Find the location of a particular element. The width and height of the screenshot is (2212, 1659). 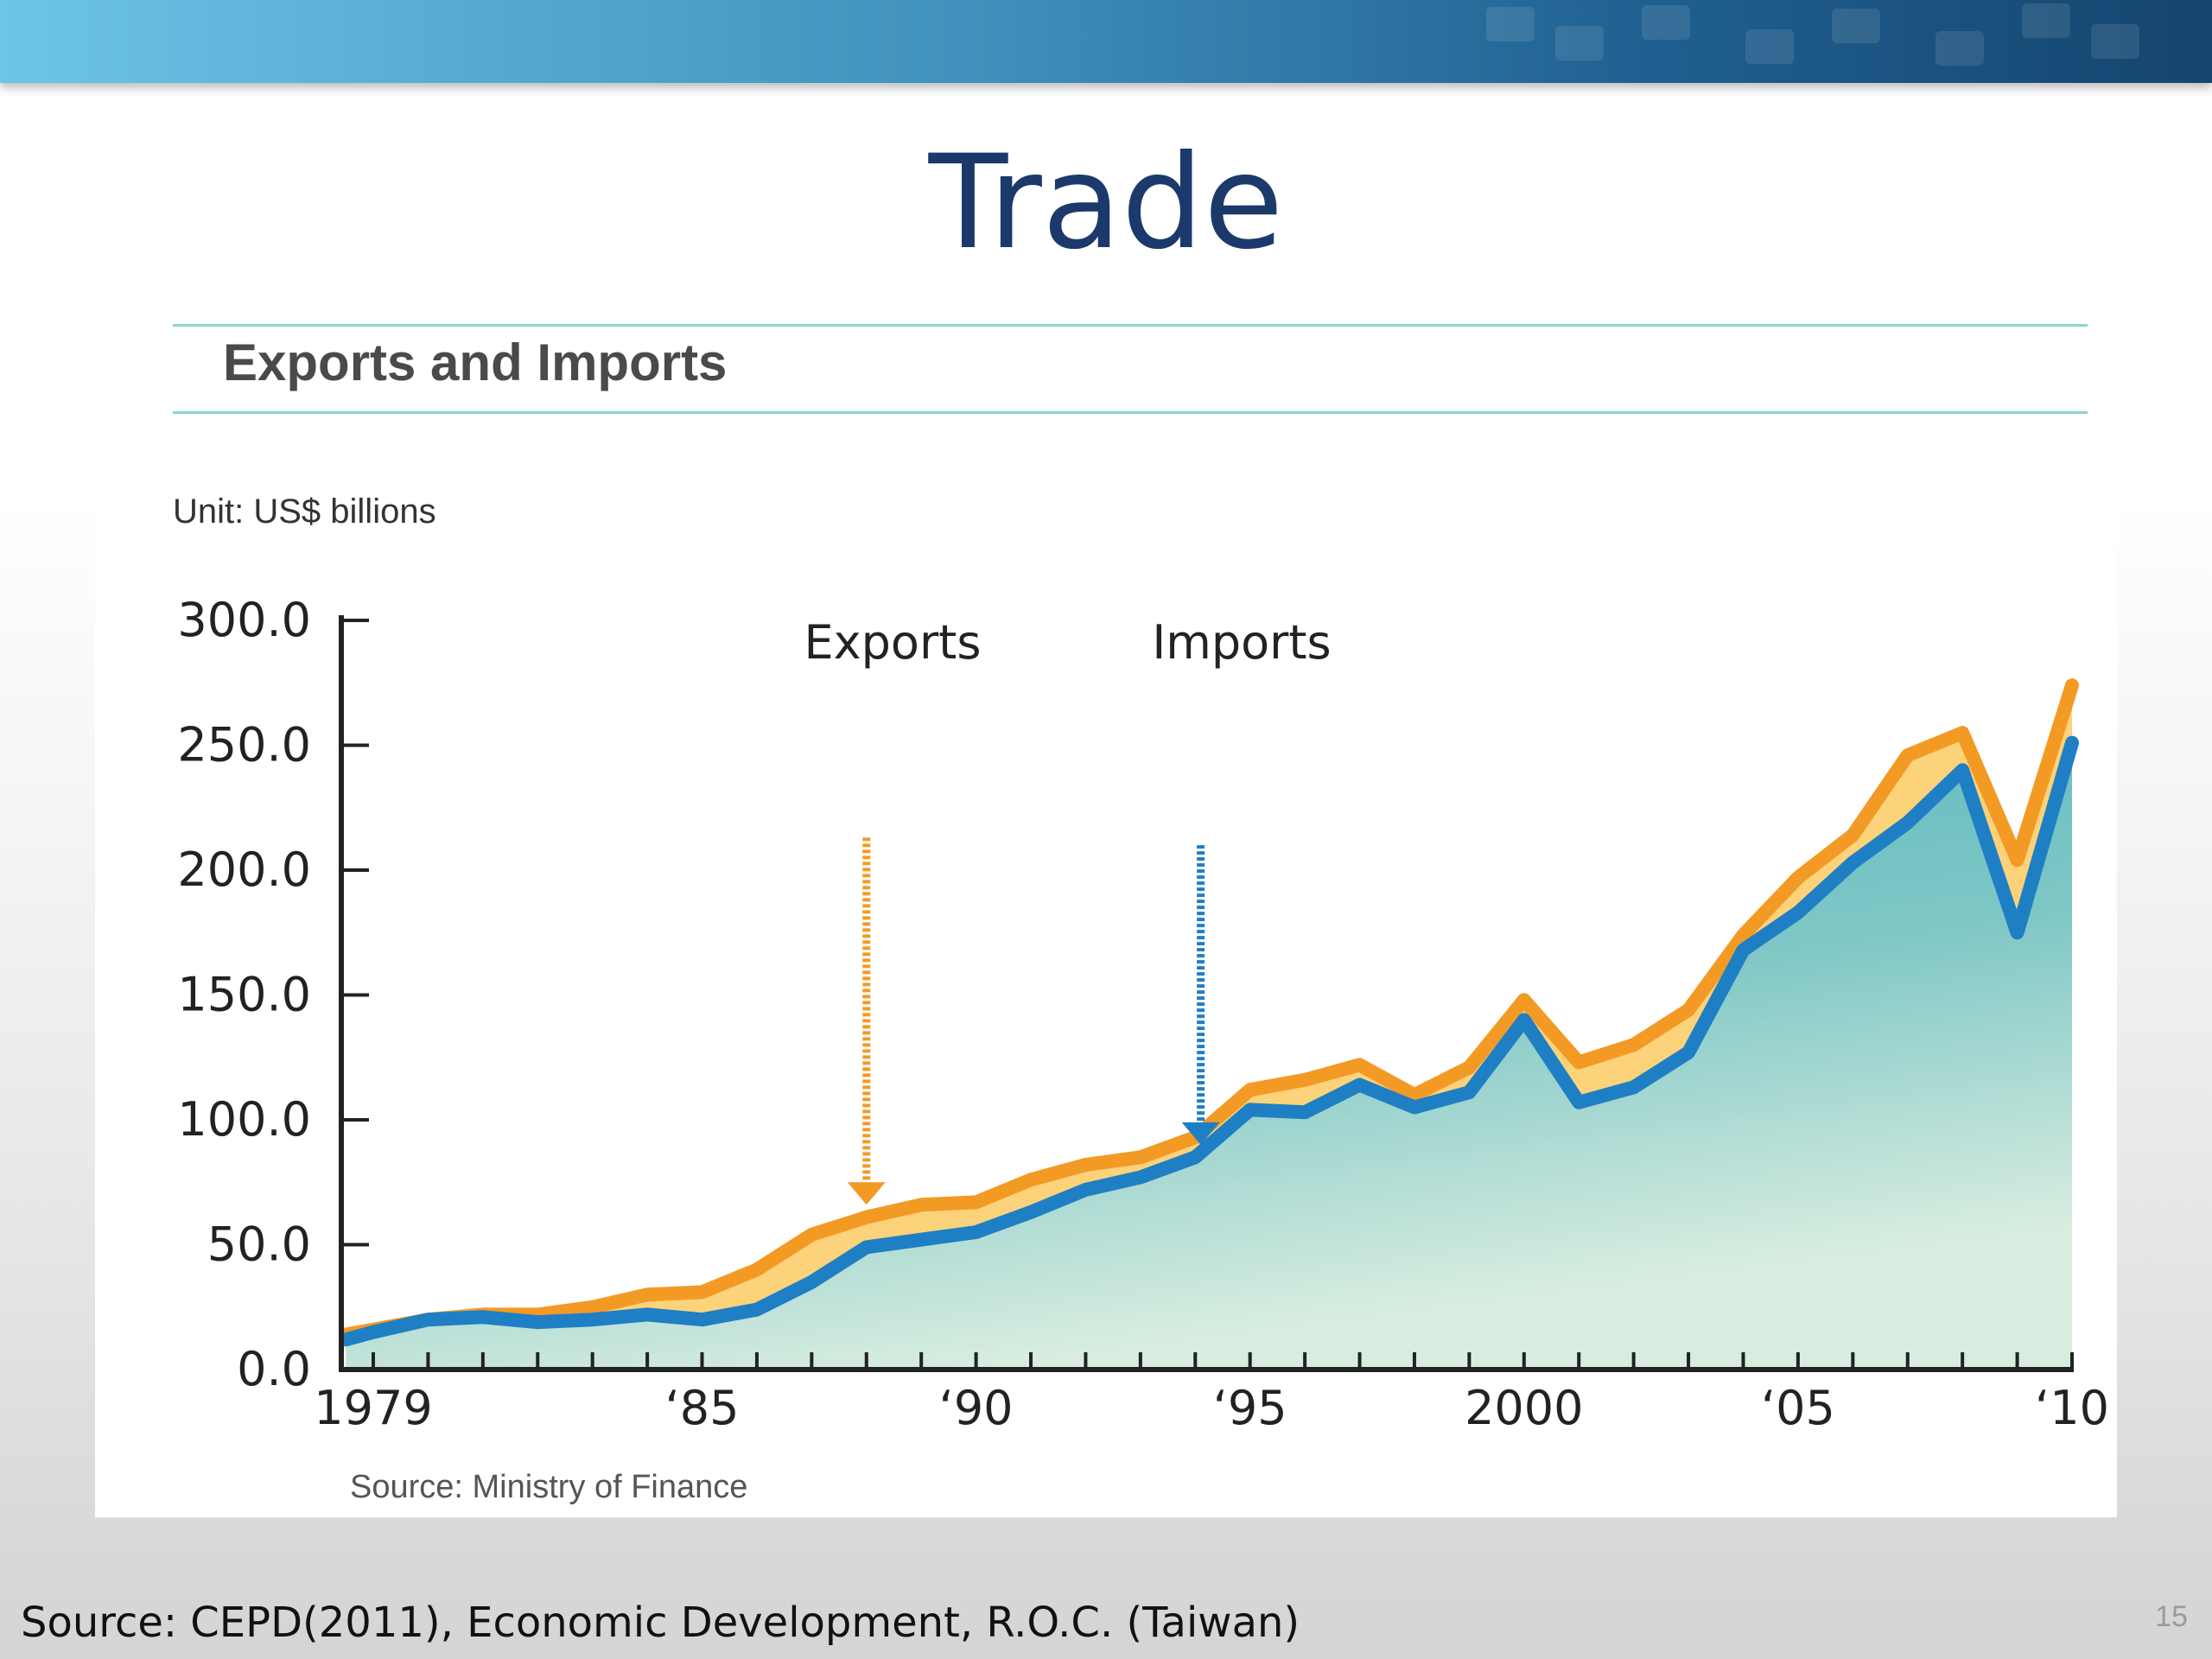

y-tick-label: 0.0 is located at coordinates (274, 1369).